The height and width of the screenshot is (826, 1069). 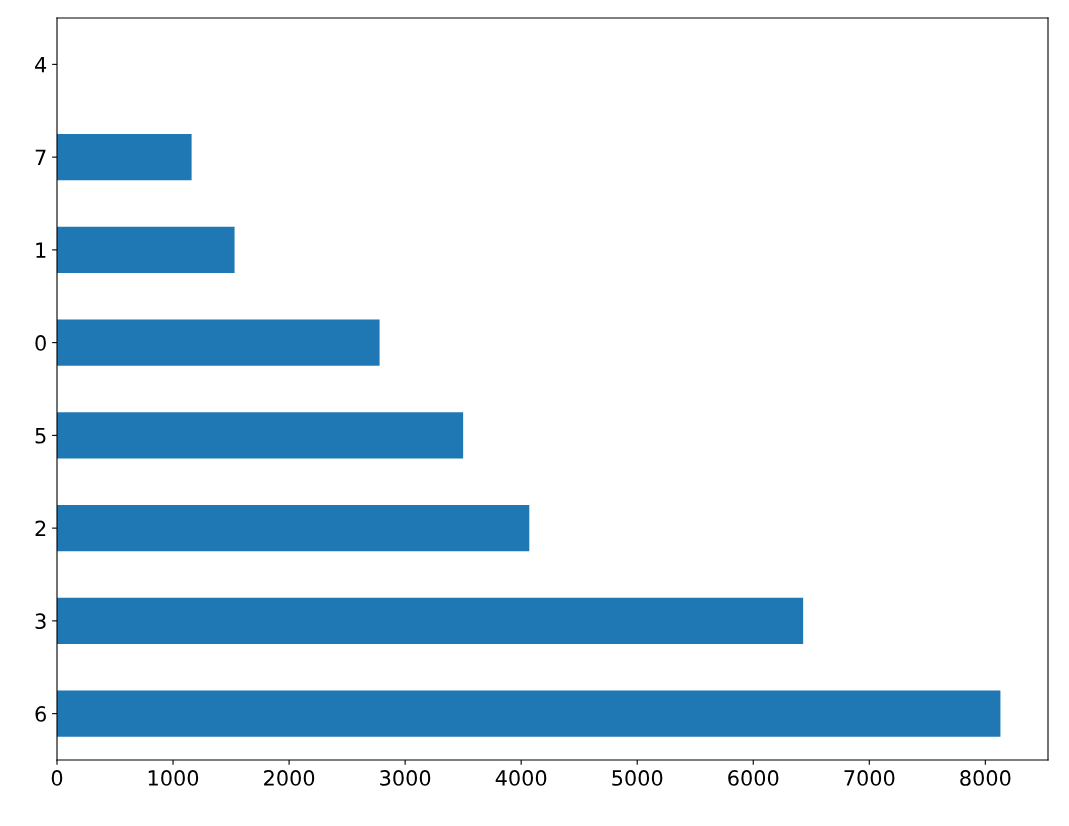 What do you see at coordinates (637, 778) in the screenshot?
I see `x-tick-label: 5000` at bounding box center [637, 778].